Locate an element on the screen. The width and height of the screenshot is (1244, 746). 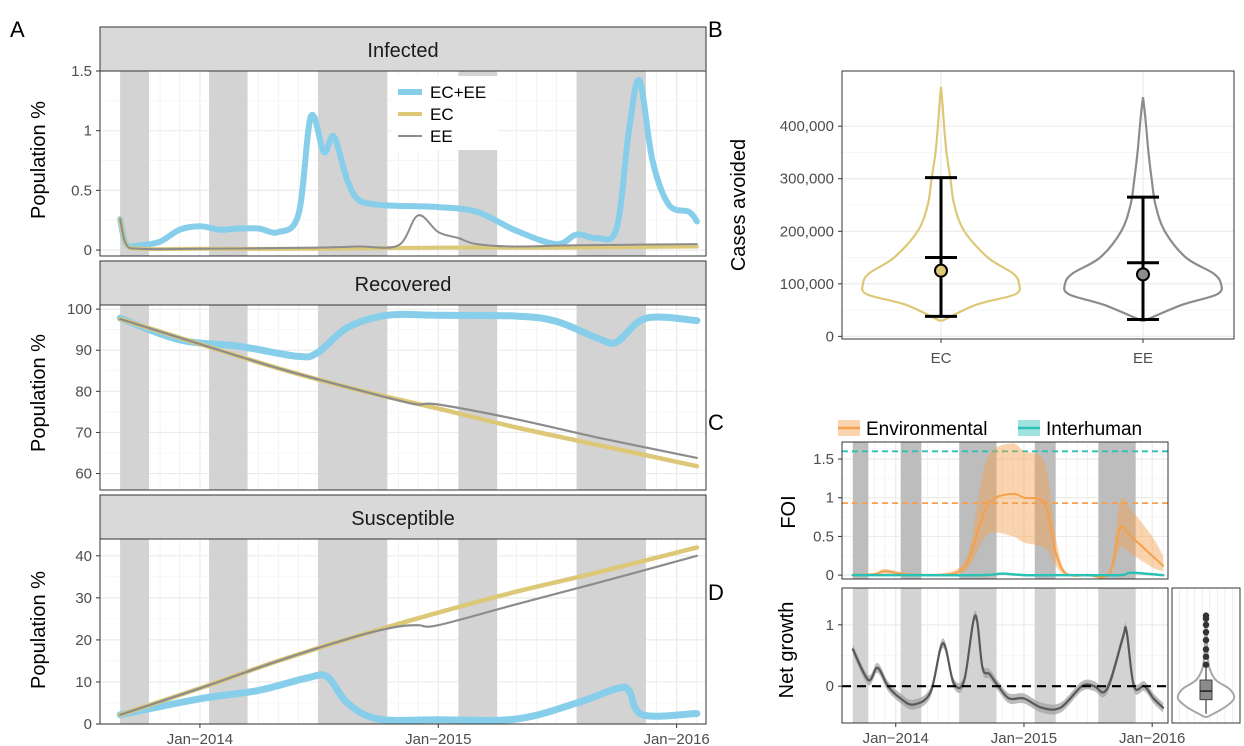
strip-susceptible is located at coordinates (403, 517).